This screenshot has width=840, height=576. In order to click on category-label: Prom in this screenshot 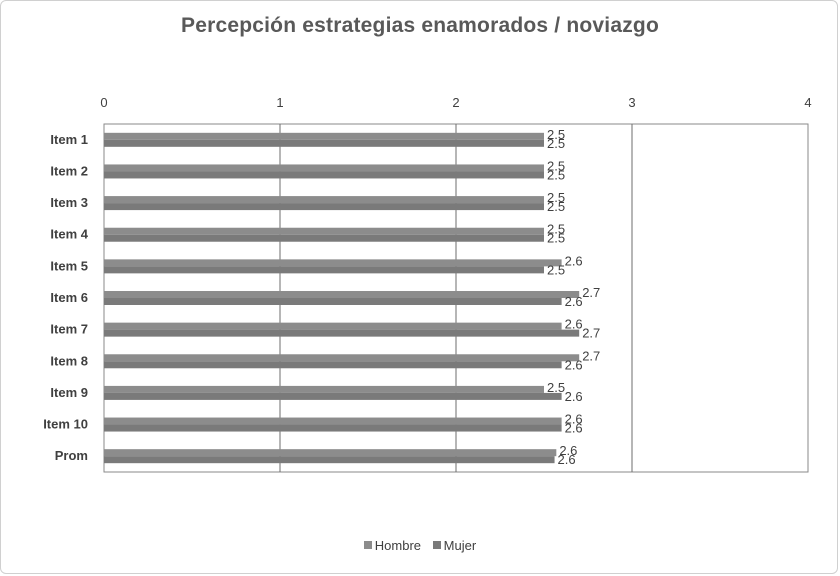, I will do `click(71, 455)`.